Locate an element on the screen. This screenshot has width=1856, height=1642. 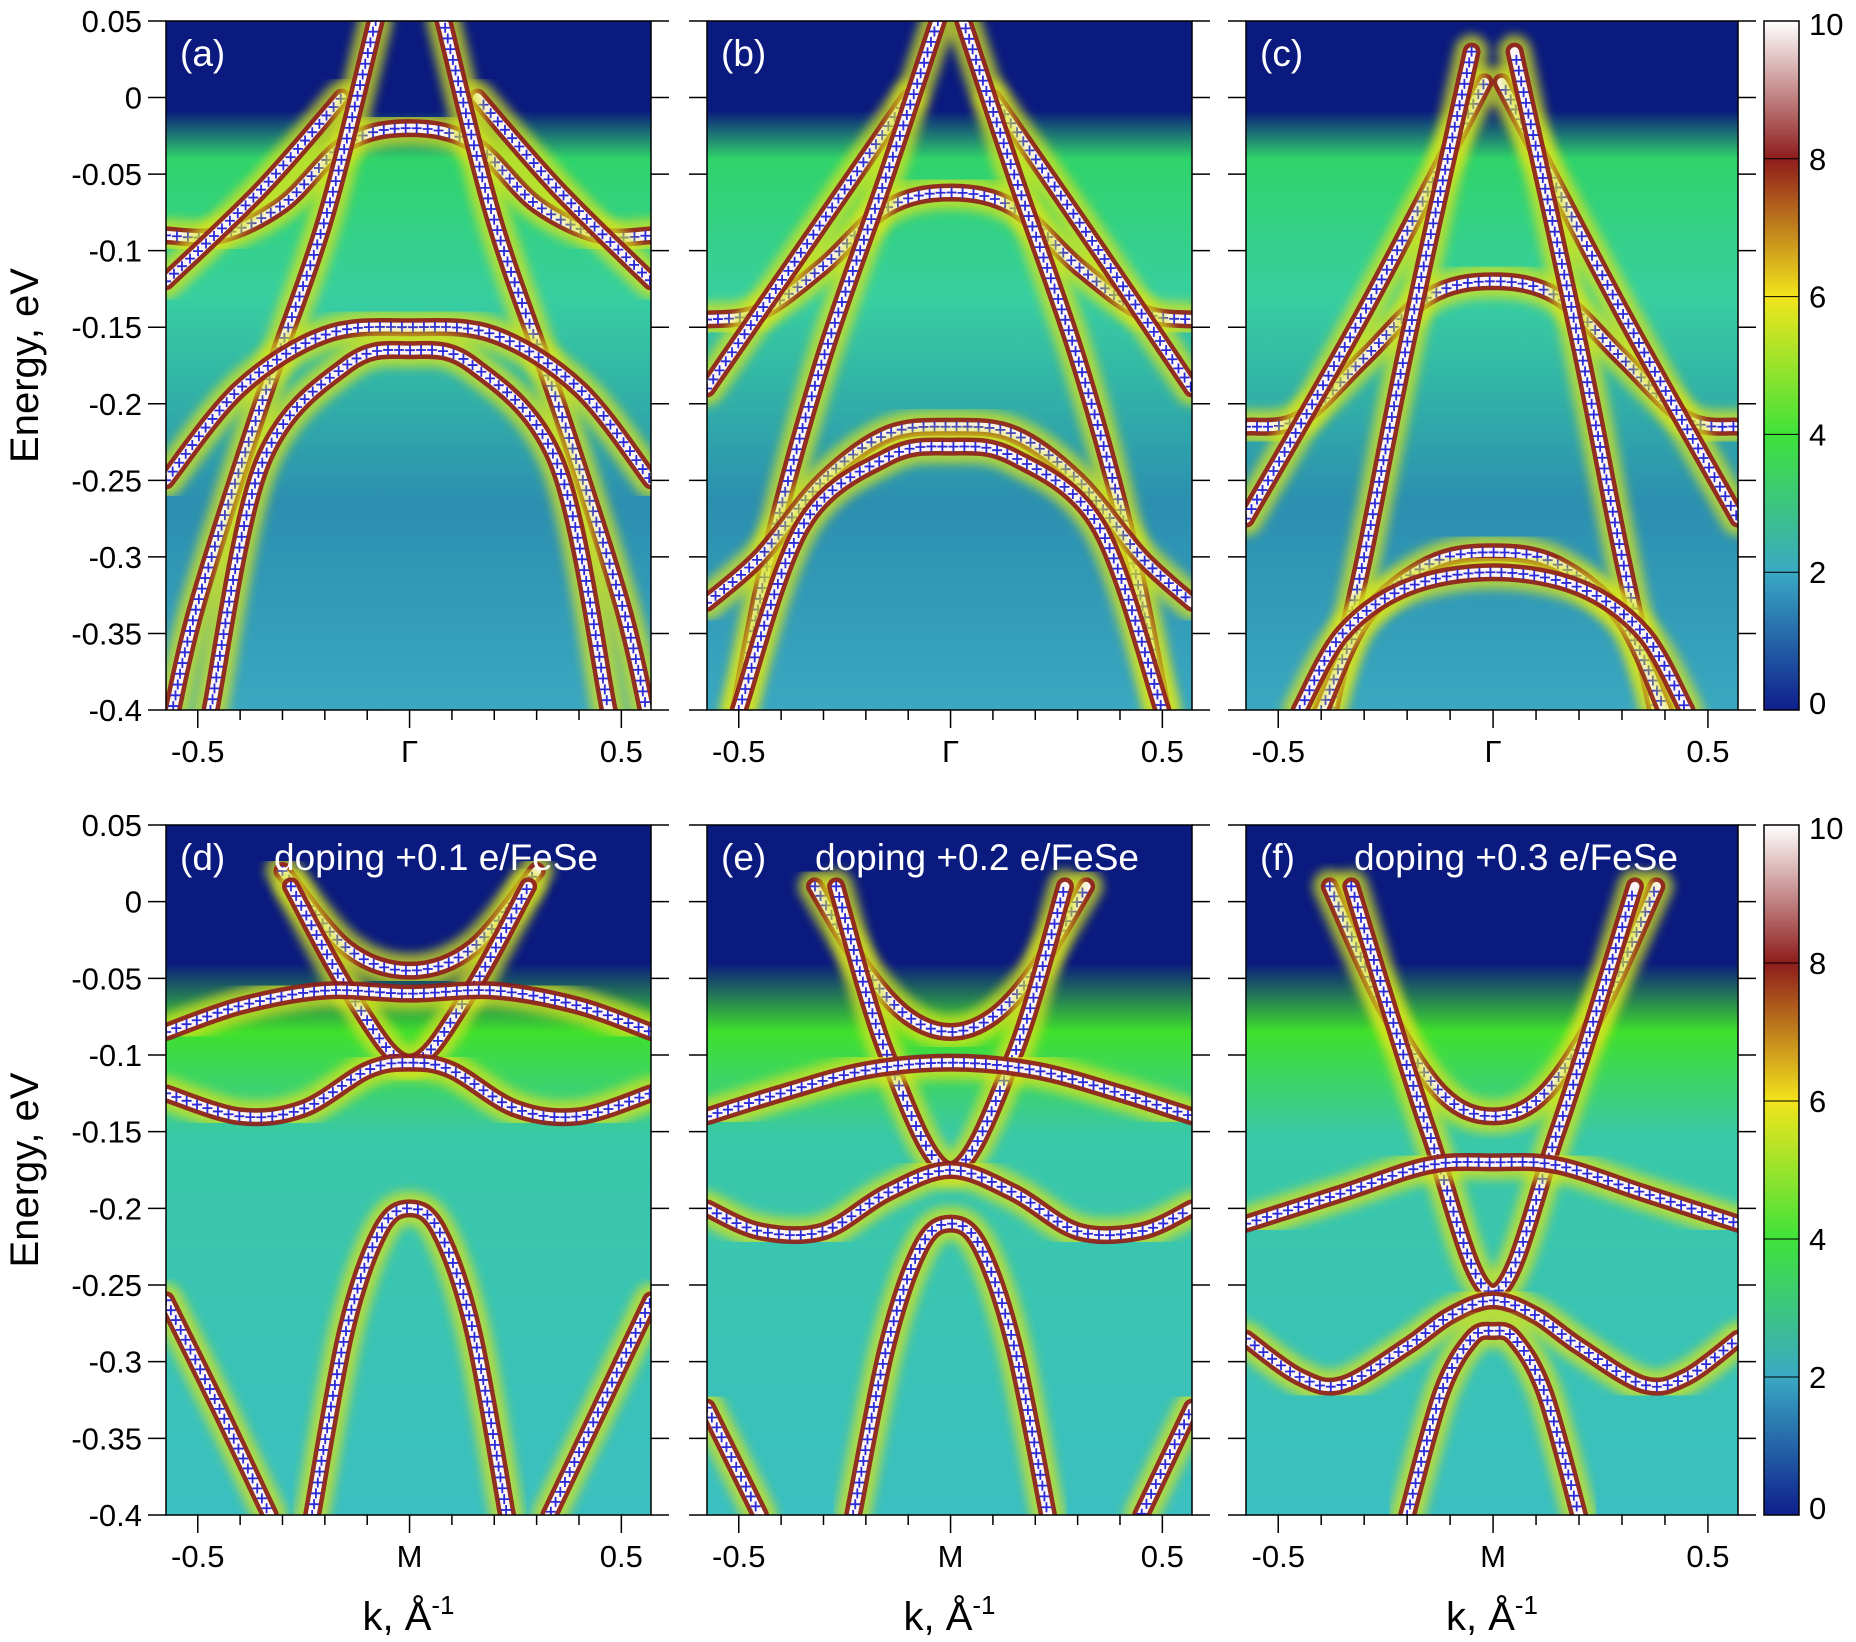
heatmap-background is located at coordinates (408, 1170).